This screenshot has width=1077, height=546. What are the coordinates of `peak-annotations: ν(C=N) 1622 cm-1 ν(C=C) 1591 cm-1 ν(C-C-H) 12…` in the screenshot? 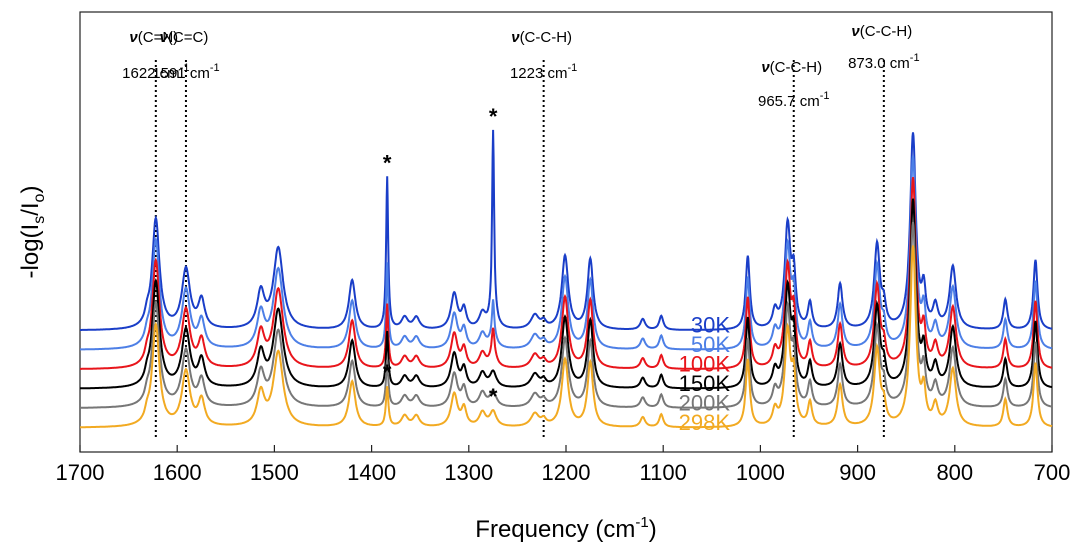 It's located at (520, 66).